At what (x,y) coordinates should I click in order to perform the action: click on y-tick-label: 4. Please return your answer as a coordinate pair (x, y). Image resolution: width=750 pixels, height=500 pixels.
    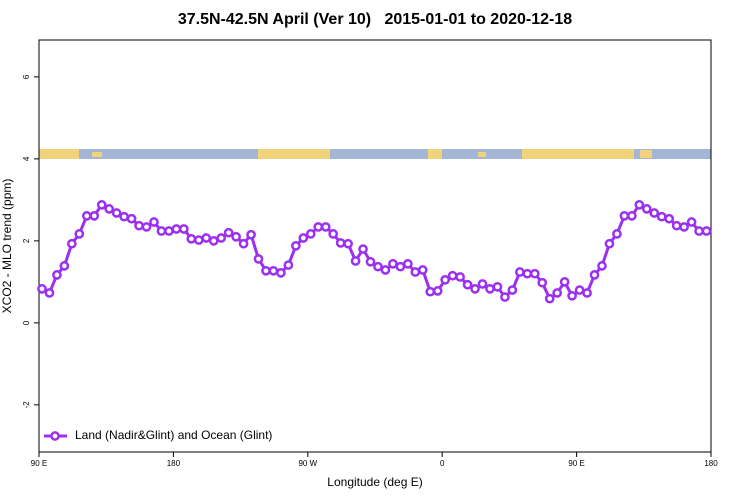
    Looking at the image, I should click on (26, 158).